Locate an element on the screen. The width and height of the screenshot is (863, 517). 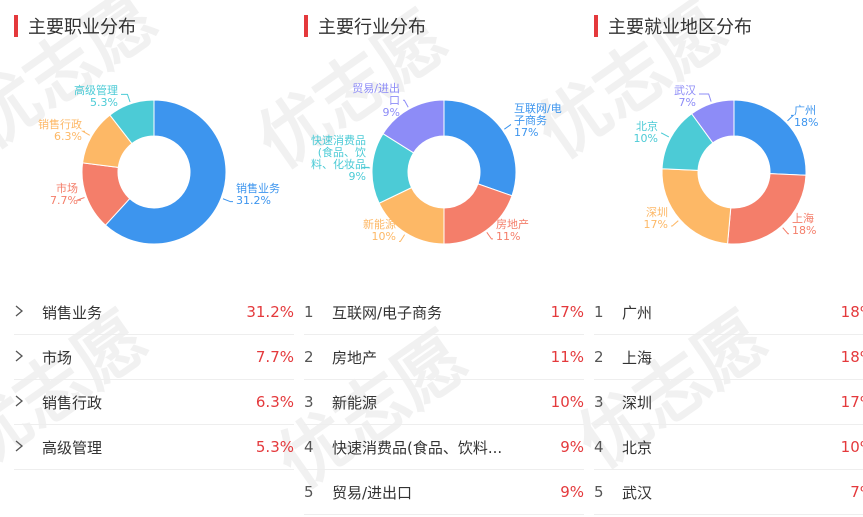
item-percent: 7% is located at coordinates (856, 492).